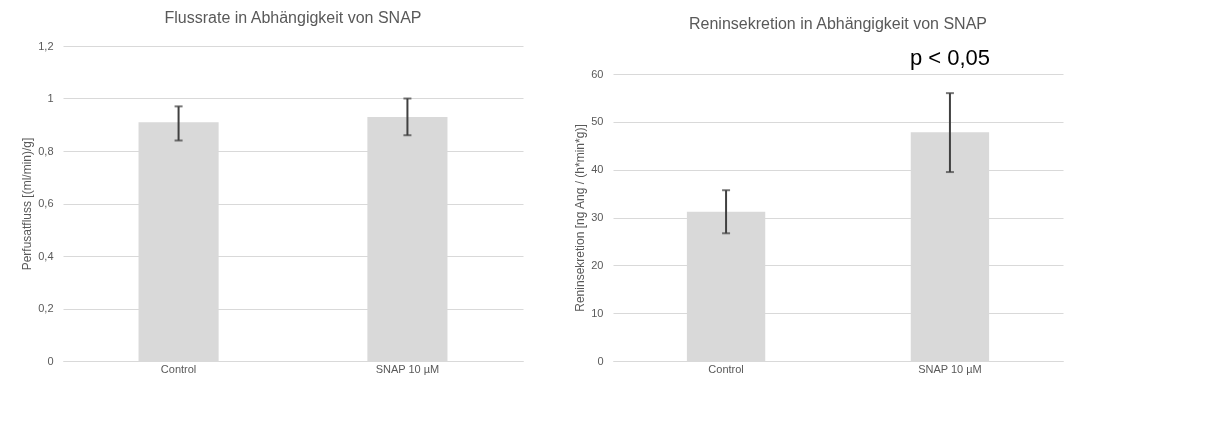 The height and width of the screenshot is (425, 1208). What do you see at coordinates (50, 98) in the screenshot?
I see `y-tick-label: 1` at bounding box center [50, 98].